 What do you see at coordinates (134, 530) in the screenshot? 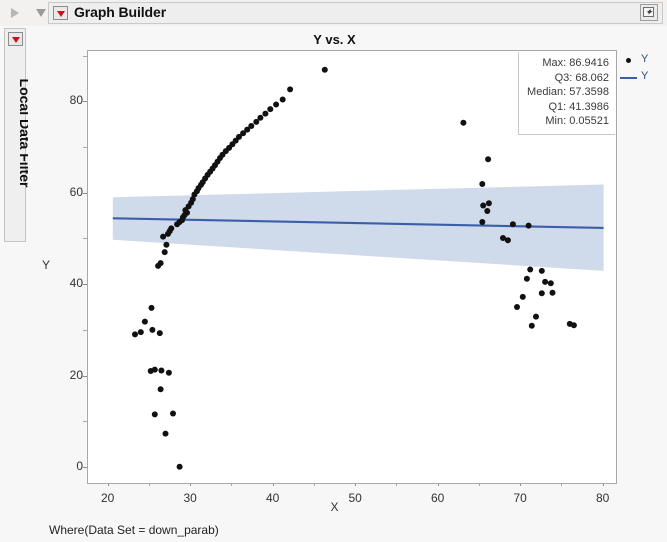
I see `where-clause: Where(Data Set = down_parab)` at bounding box center [134, 530].